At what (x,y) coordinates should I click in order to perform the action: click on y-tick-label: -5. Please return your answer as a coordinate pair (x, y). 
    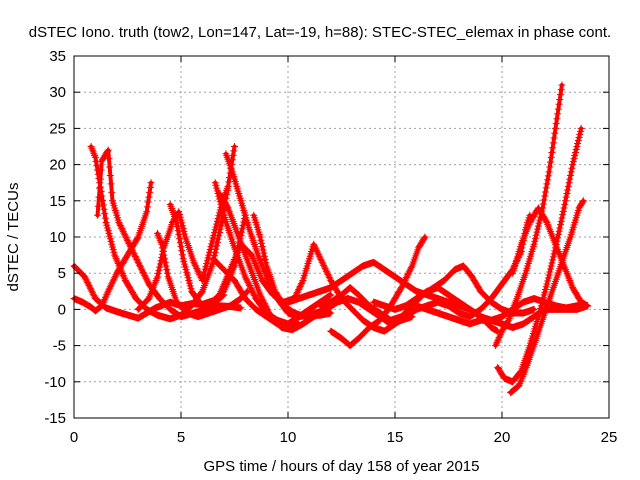
    Looking at the image, I should click on (59, 346).